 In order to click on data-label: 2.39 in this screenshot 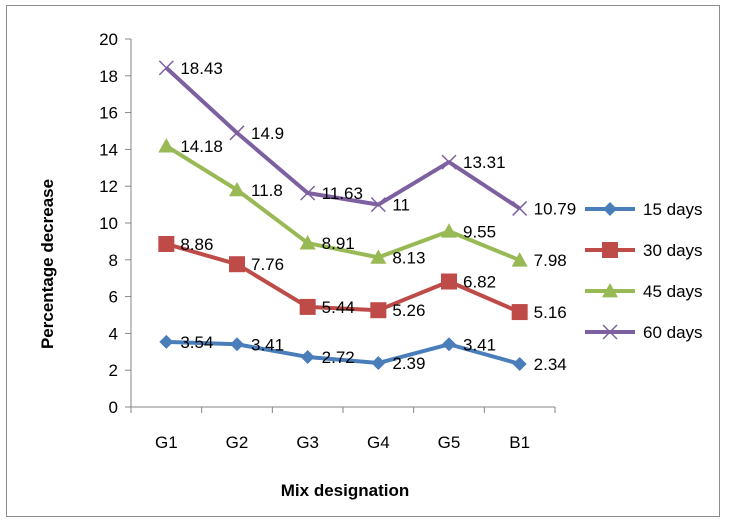, I will do `click(408, 363)`.